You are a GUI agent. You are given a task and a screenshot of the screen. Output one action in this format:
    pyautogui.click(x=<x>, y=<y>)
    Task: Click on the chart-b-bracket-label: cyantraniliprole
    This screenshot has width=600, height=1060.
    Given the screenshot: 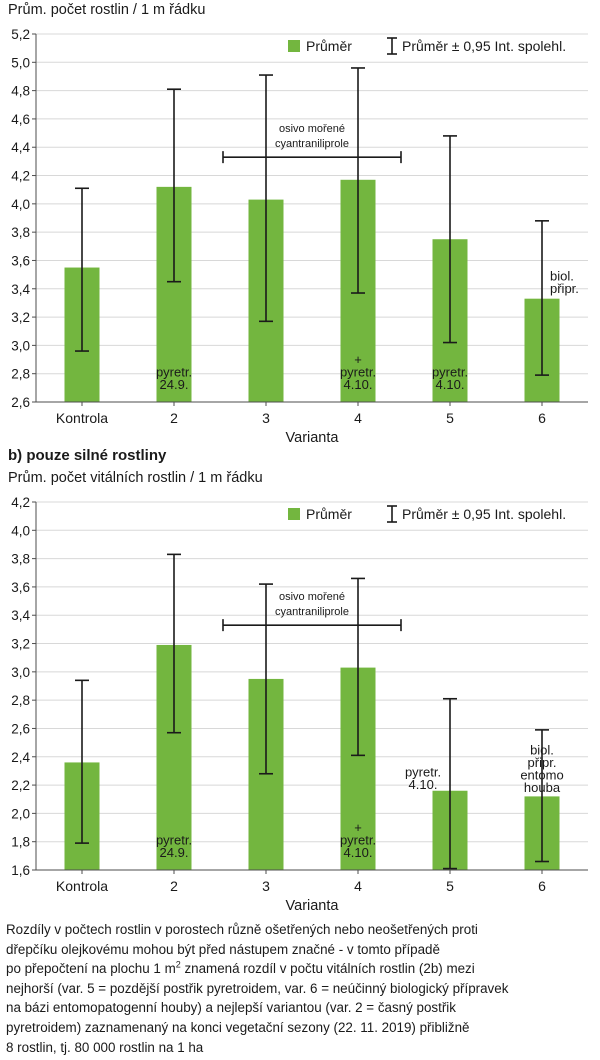 What is the action you would take?
    pyautogui.click(x=312, y=612)
    